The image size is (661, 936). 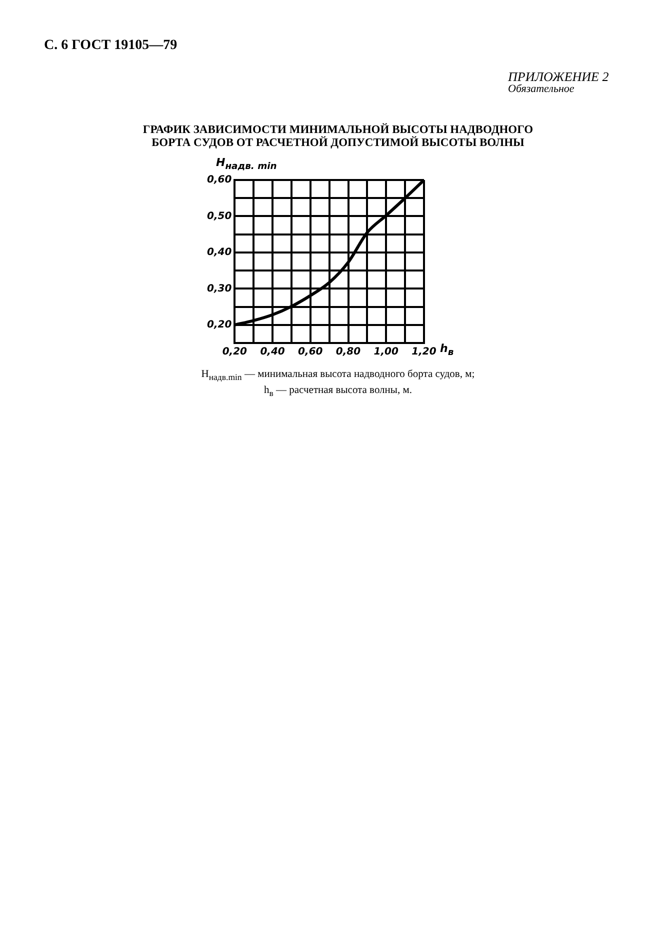 I want to click on x-axis-title: h$_{в}$, so click(x=447, y=350).